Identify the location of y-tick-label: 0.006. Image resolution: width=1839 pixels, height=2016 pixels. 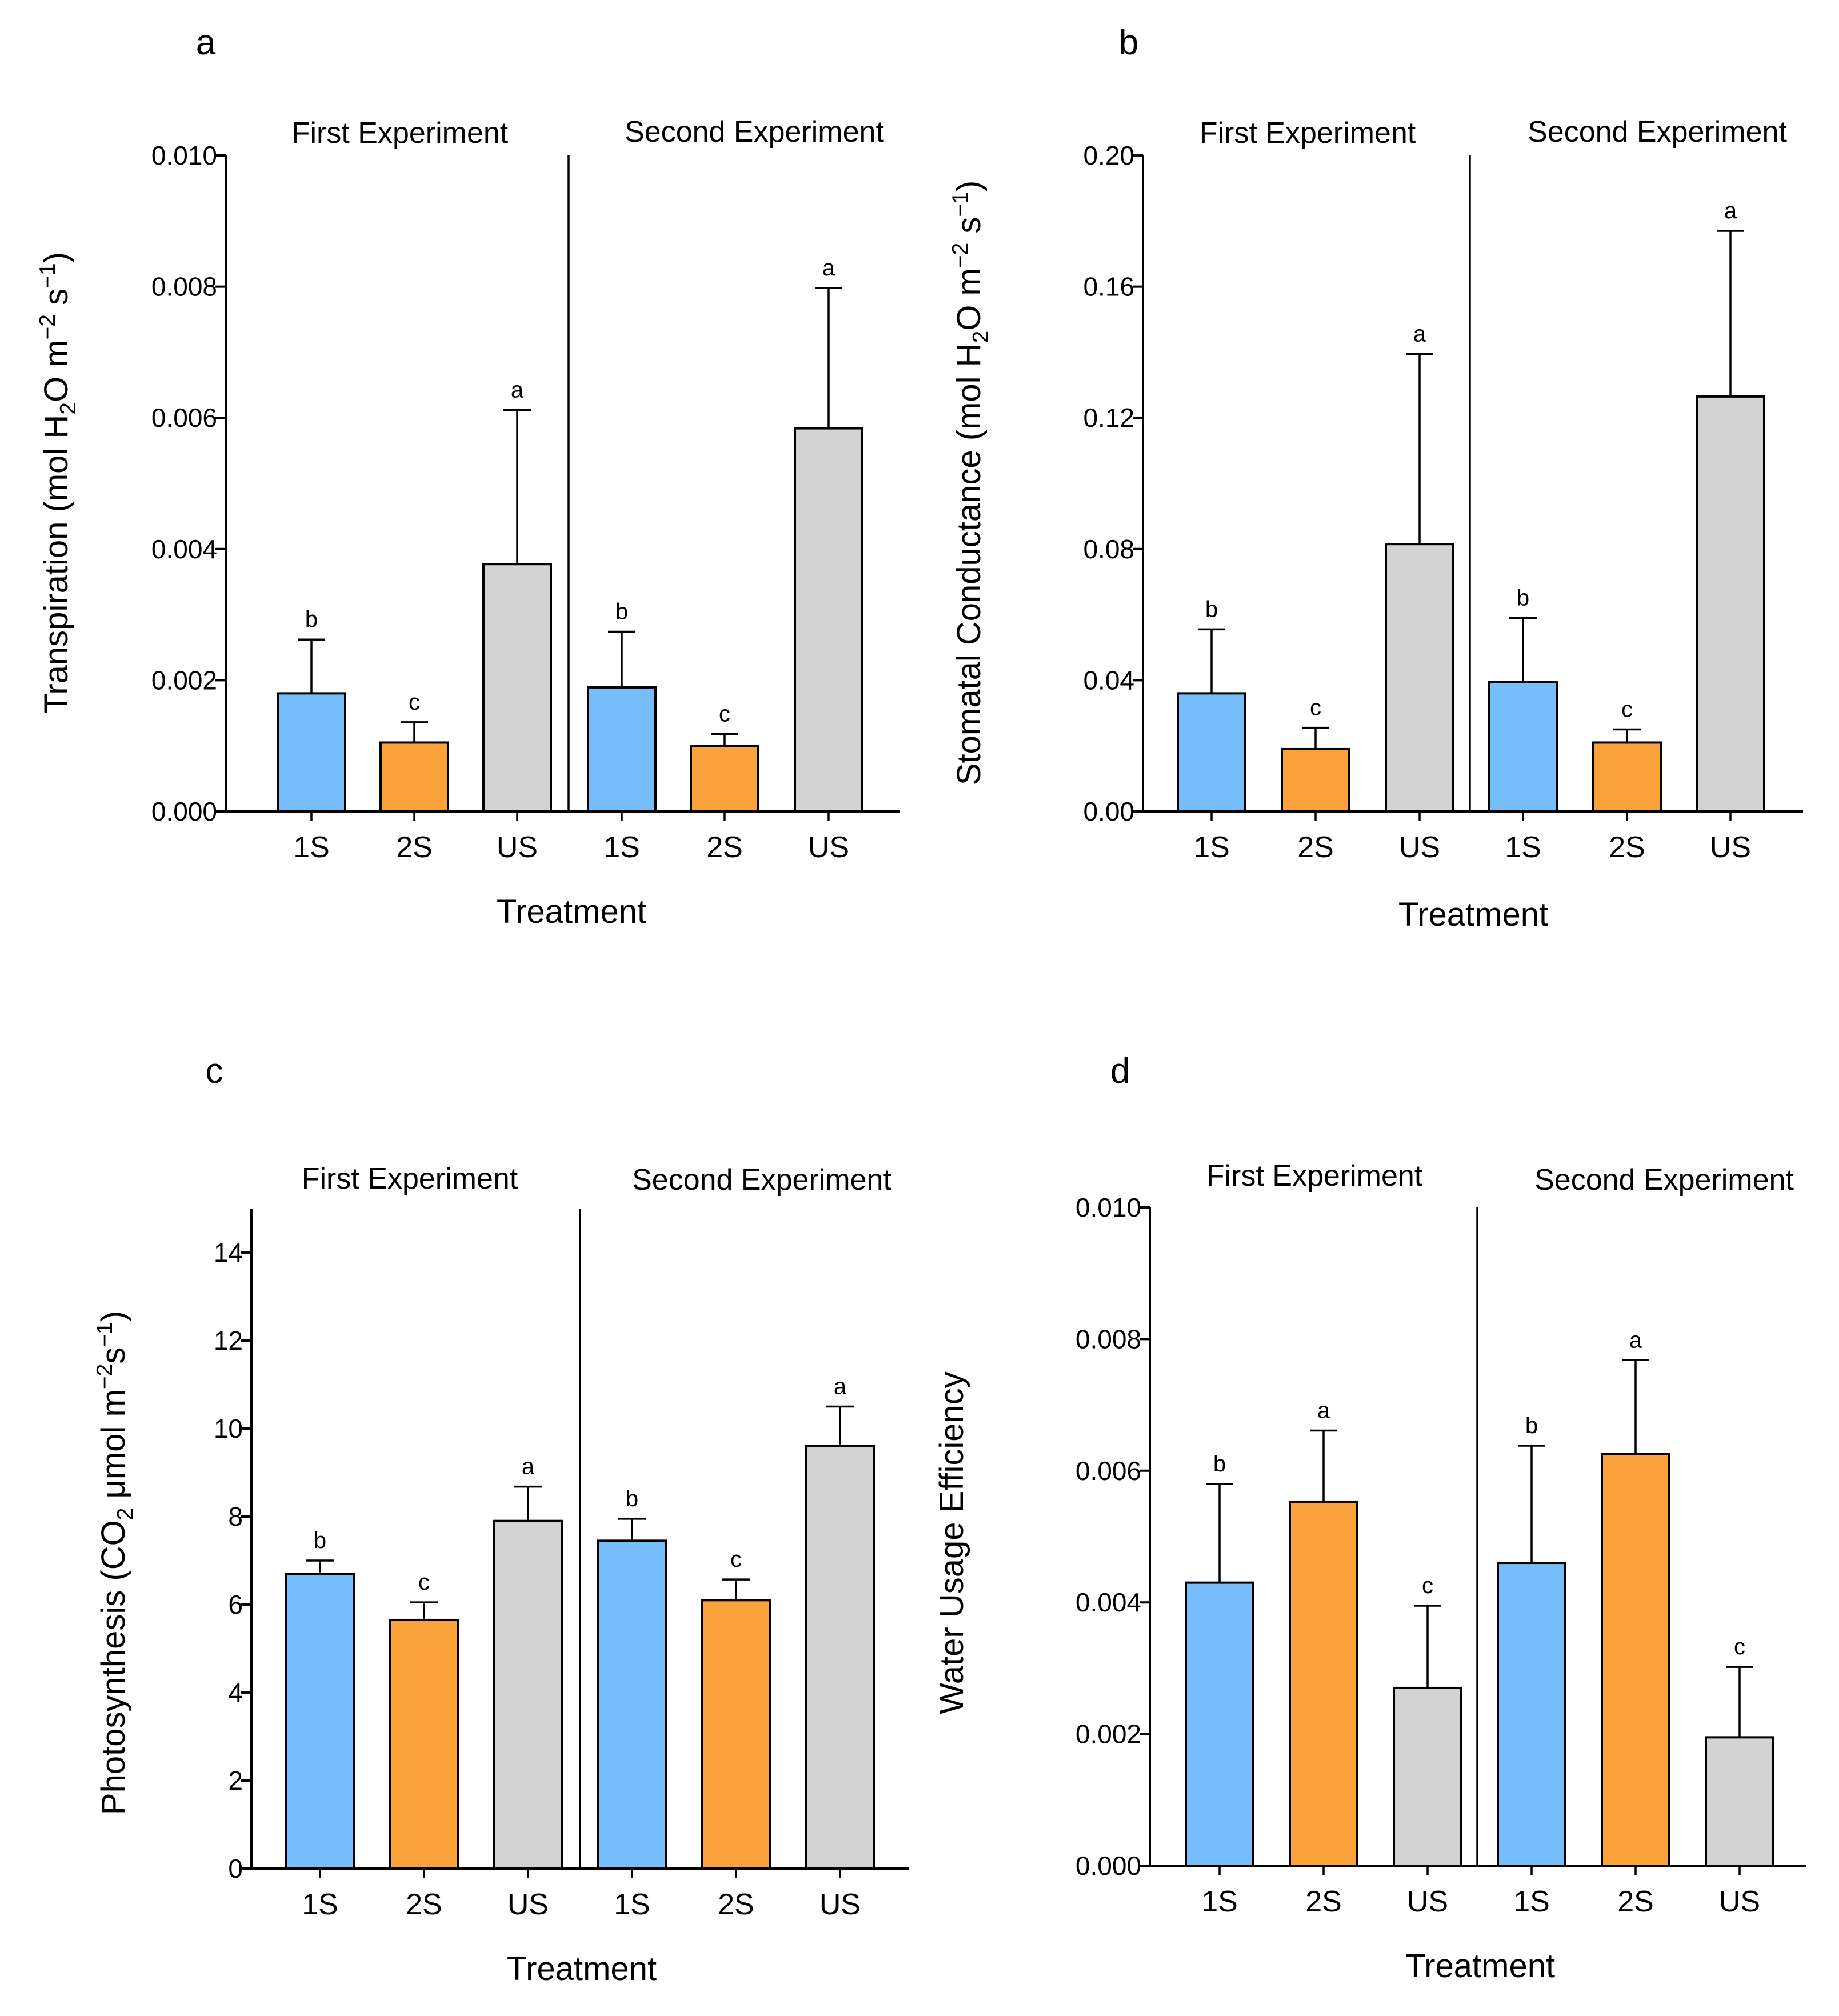
(184, 418).